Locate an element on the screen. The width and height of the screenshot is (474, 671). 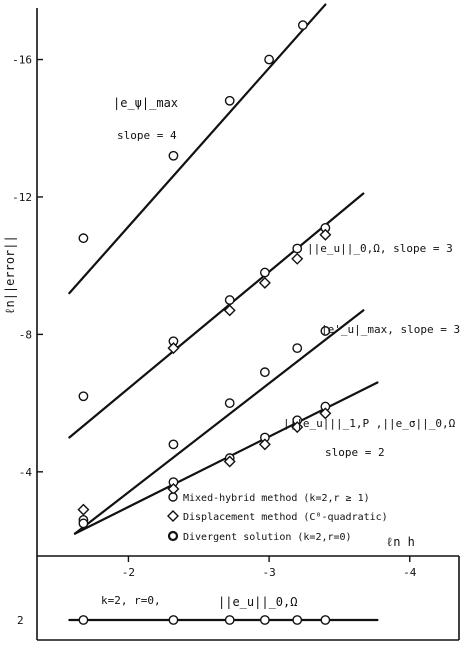
y-ticks: -4 -8 -12 -16 is located at coordinates (27, 266).